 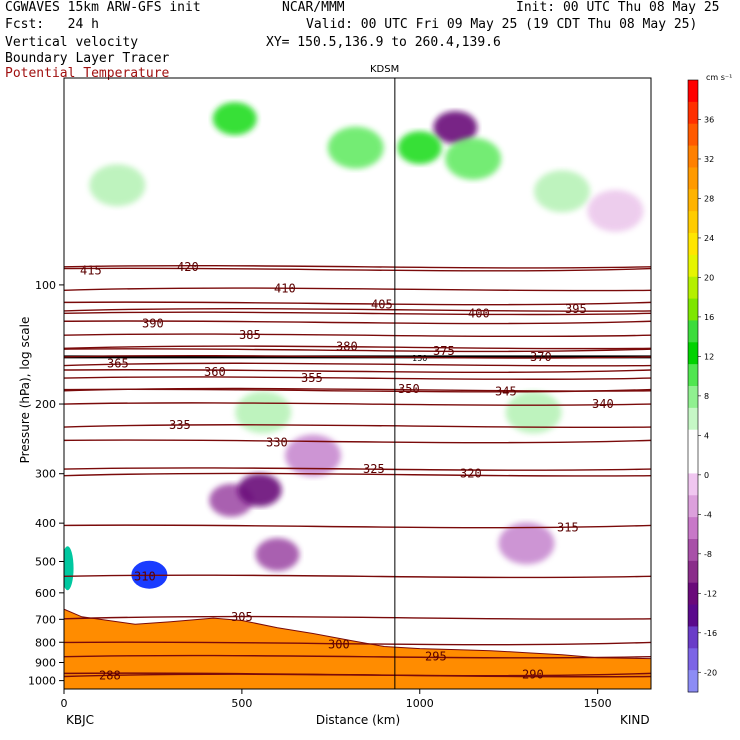 What do you see at coordinates (635, 720) in the screenshot?
I see `station-right-label: KIND` at bounding box center [635, 720].